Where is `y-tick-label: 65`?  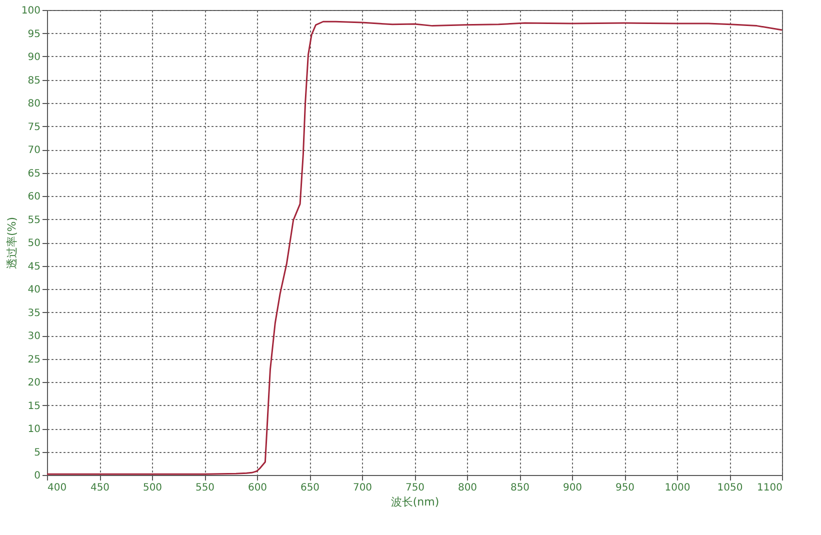 y-tick-label: 65 is located at coordinates (34, 174).